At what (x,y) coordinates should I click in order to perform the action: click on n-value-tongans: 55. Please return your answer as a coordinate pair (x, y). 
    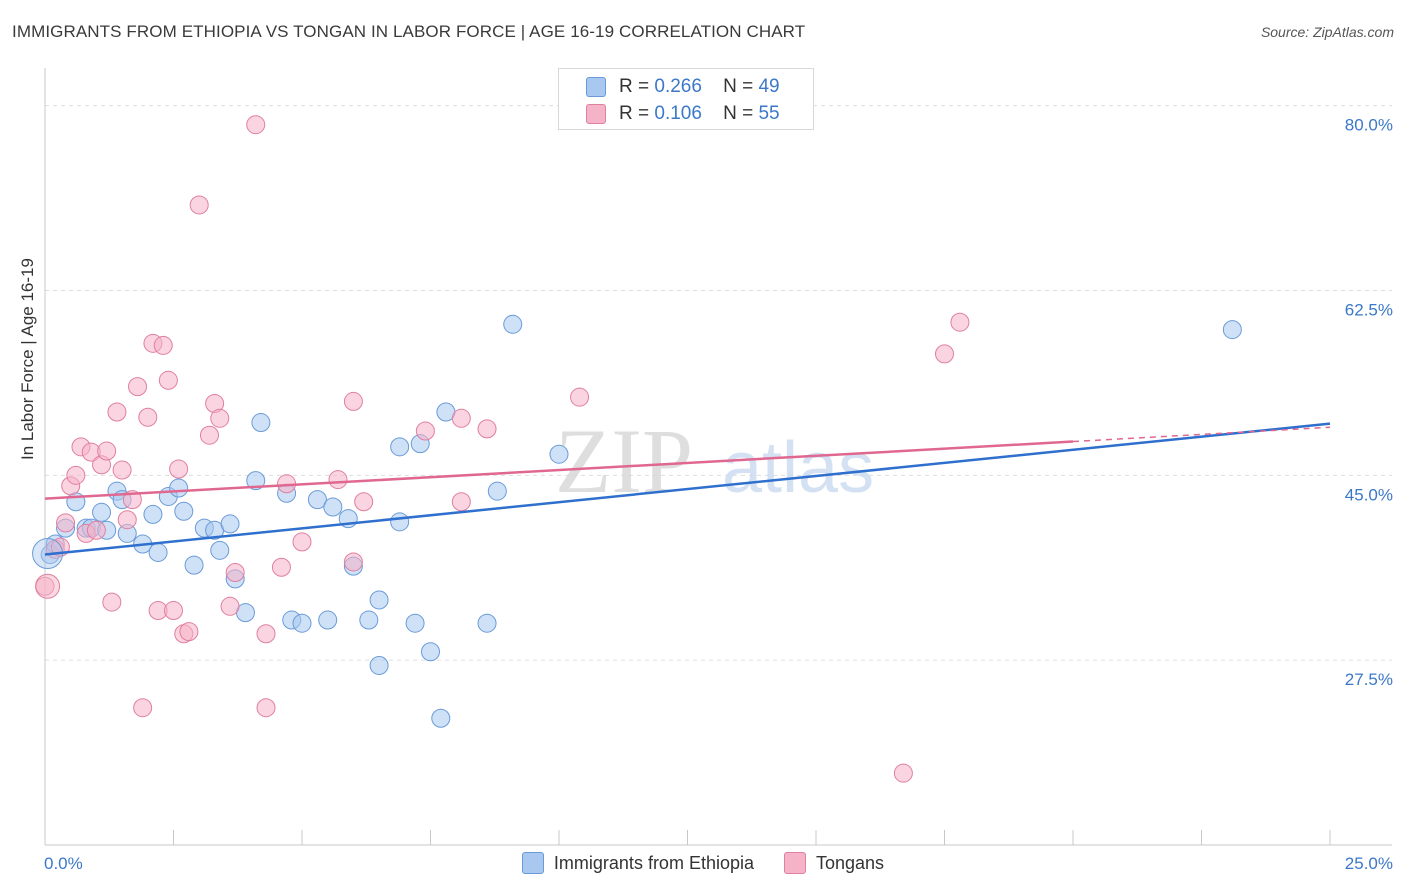
    Looking at the image, I should click on (769, 113).